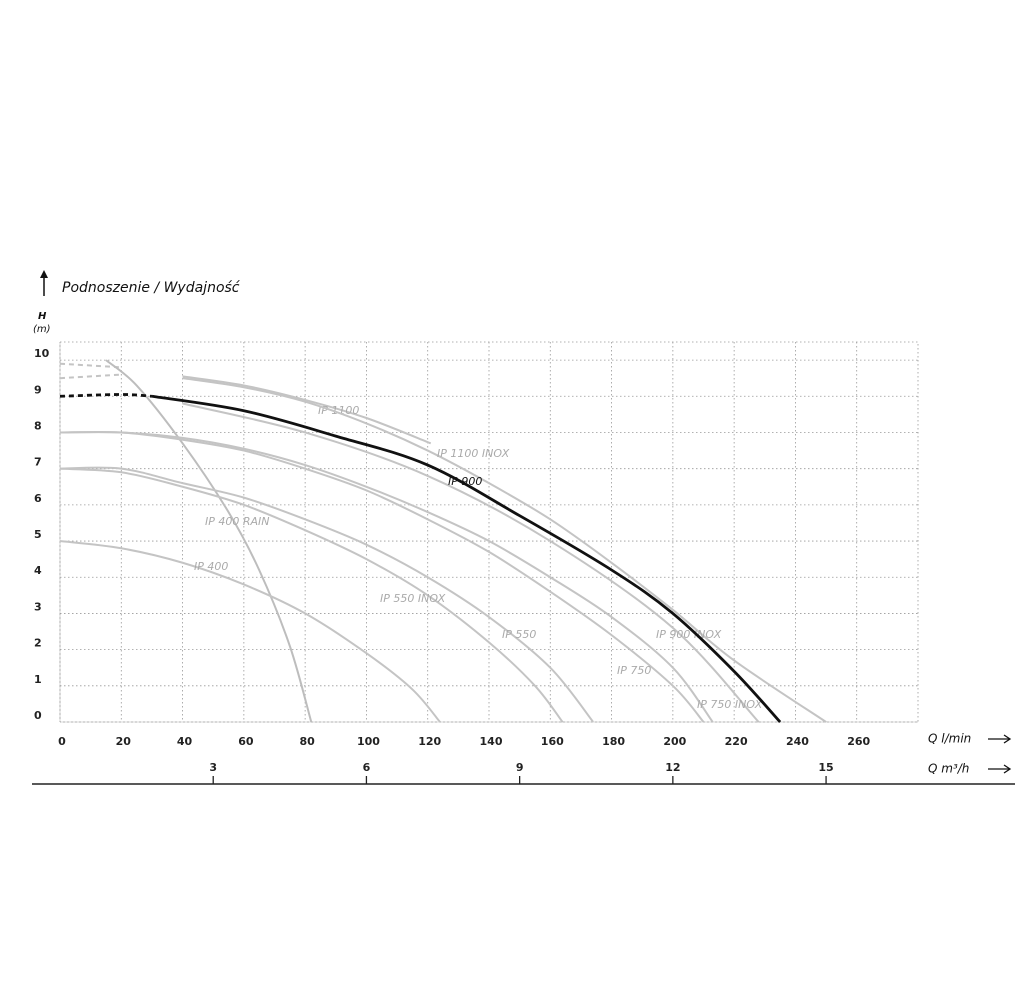  Describe the element at coordinates (38, 462) in the screenshot. I see `y-tick-label: 7` at that location.